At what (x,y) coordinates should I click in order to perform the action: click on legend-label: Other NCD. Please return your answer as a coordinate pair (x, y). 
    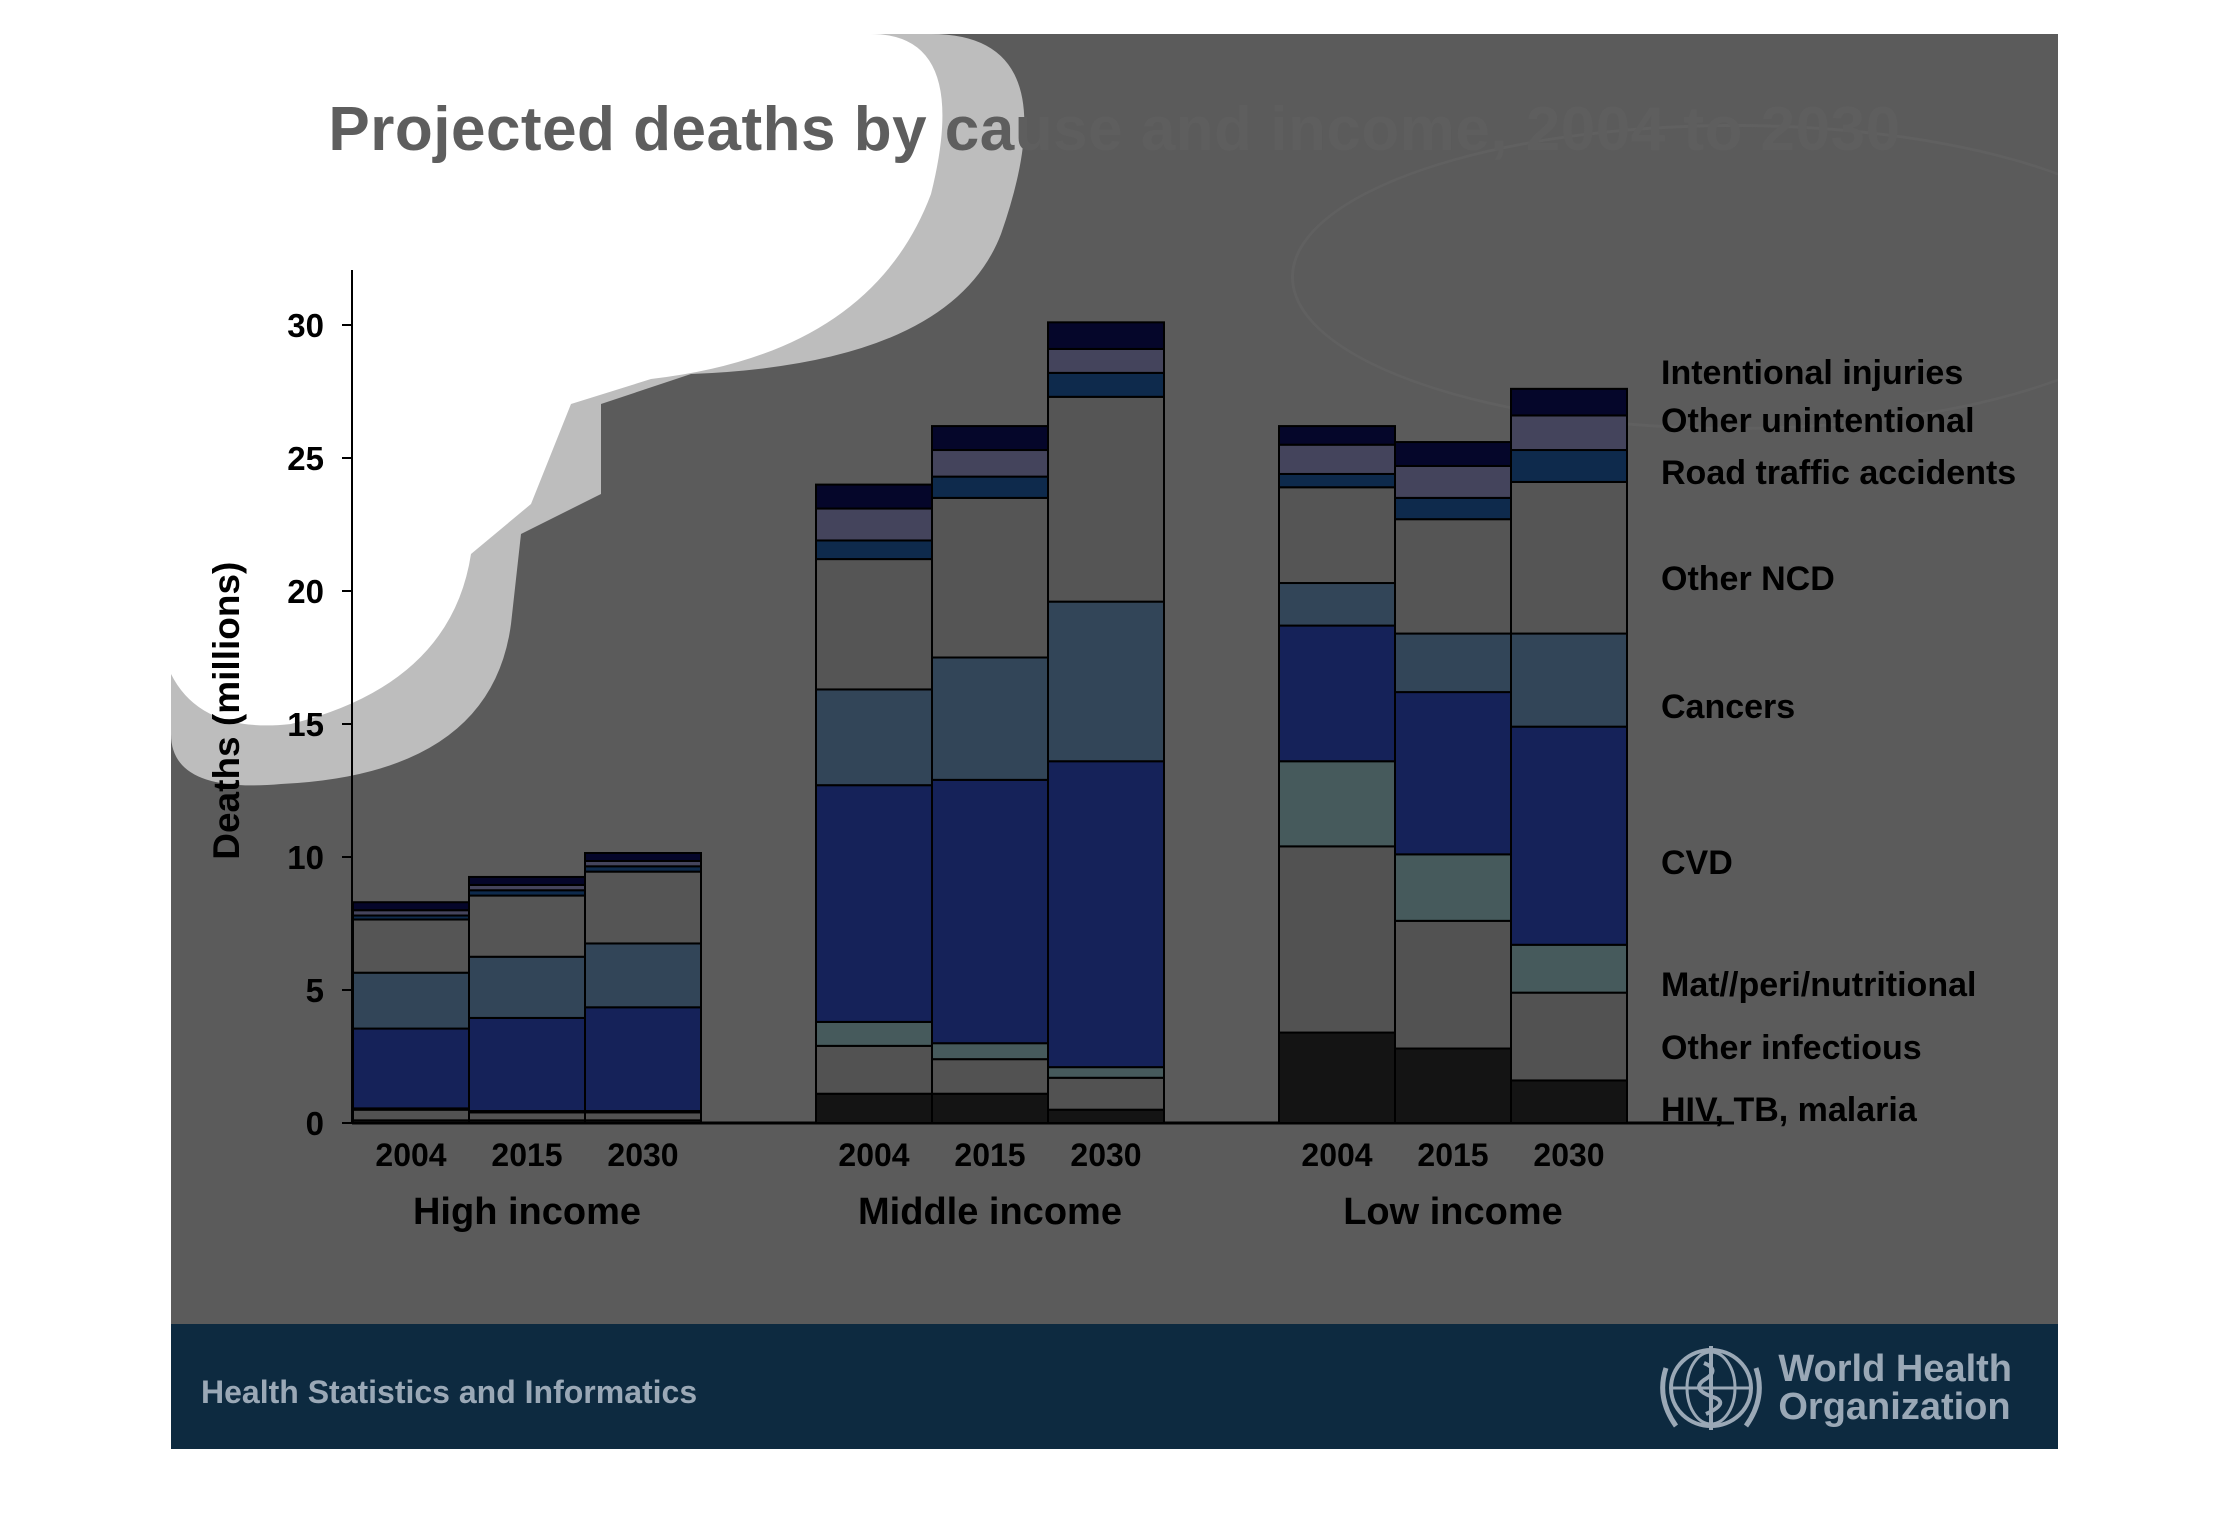
    Looking at the image, I should click on (1748, 579).